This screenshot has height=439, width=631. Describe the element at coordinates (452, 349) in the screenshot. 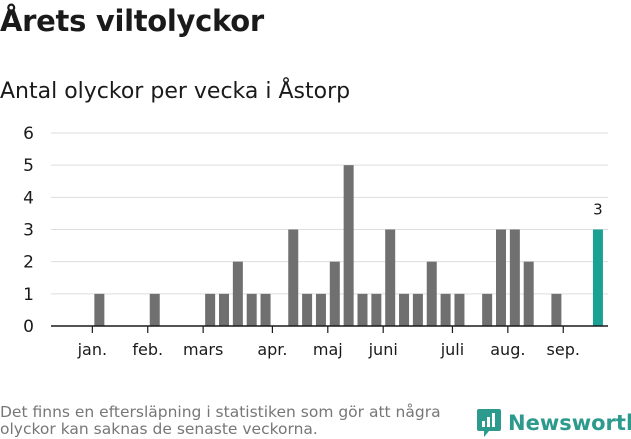

I see `x-tick-label: juli` at that location.